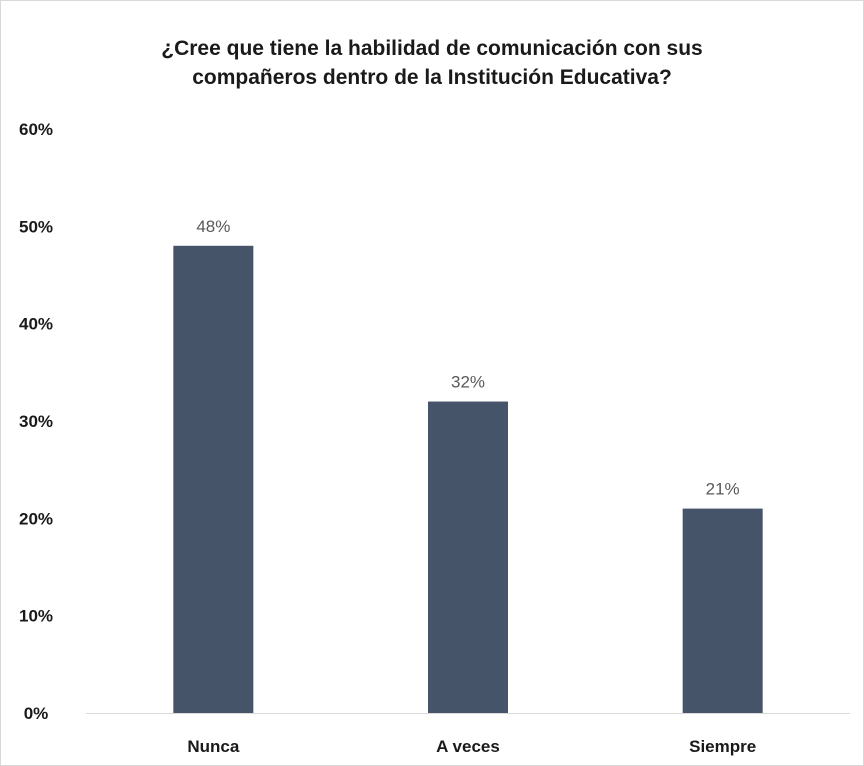 This screenshot has width=864, height=766. What do you see at coordinates (36, 518) in the screenshot?
I see `y-tick-label: 20%` at bounding box center [36, 518].